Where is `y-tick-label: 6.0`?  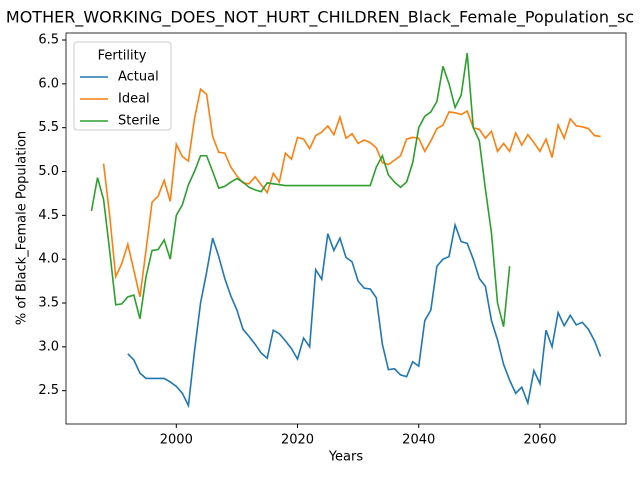 y-tick-label: 6.0 is located at coordinates (48, 83).